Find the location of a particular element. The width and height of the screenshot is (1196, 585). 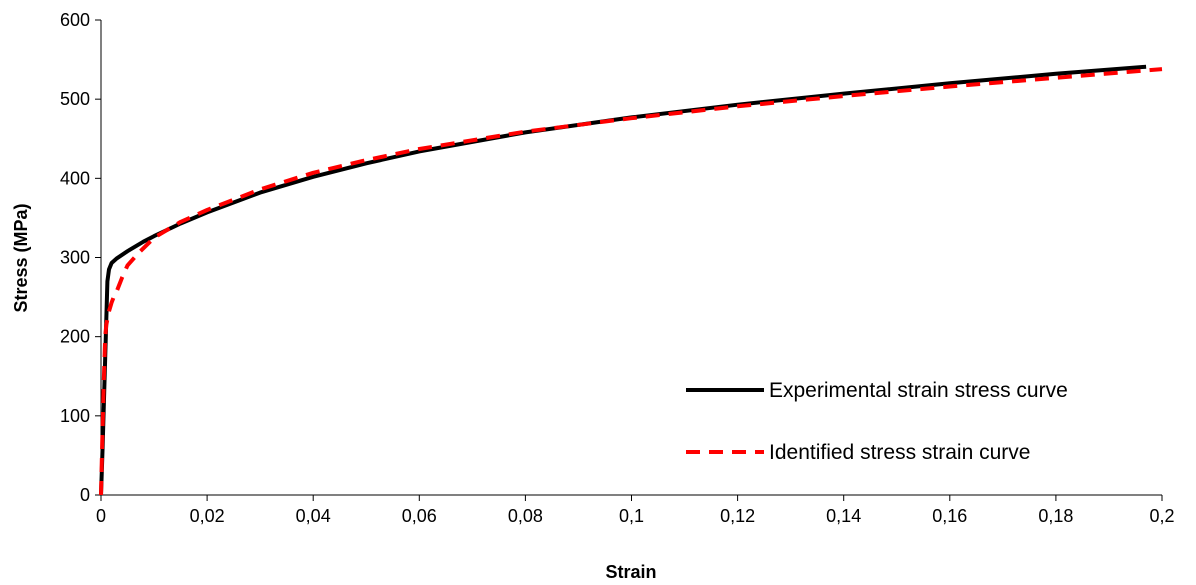

x-tick-label: 0,16 is located at coordinates (949, 516).